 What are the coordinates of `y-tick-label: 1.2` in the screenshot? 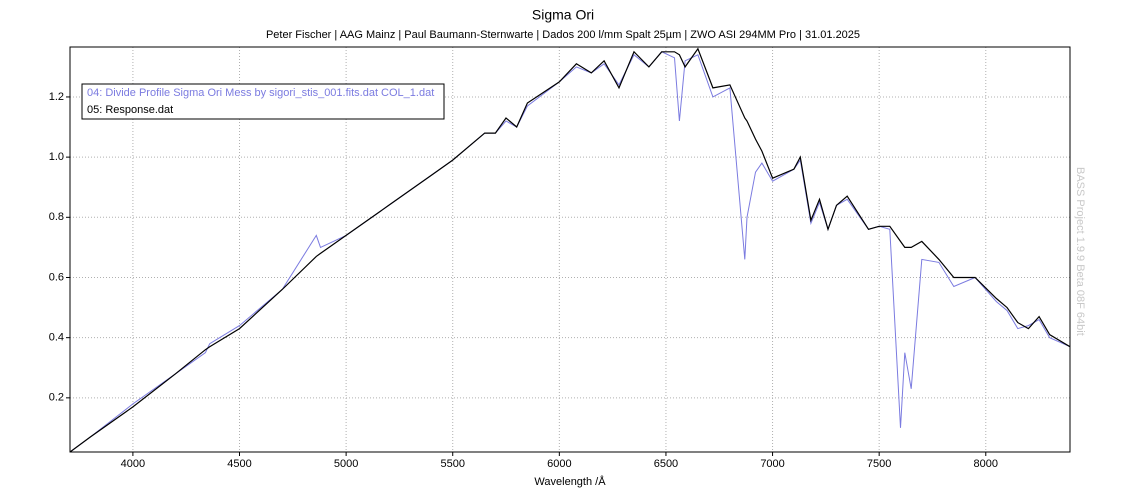 It's located at (56, 97).